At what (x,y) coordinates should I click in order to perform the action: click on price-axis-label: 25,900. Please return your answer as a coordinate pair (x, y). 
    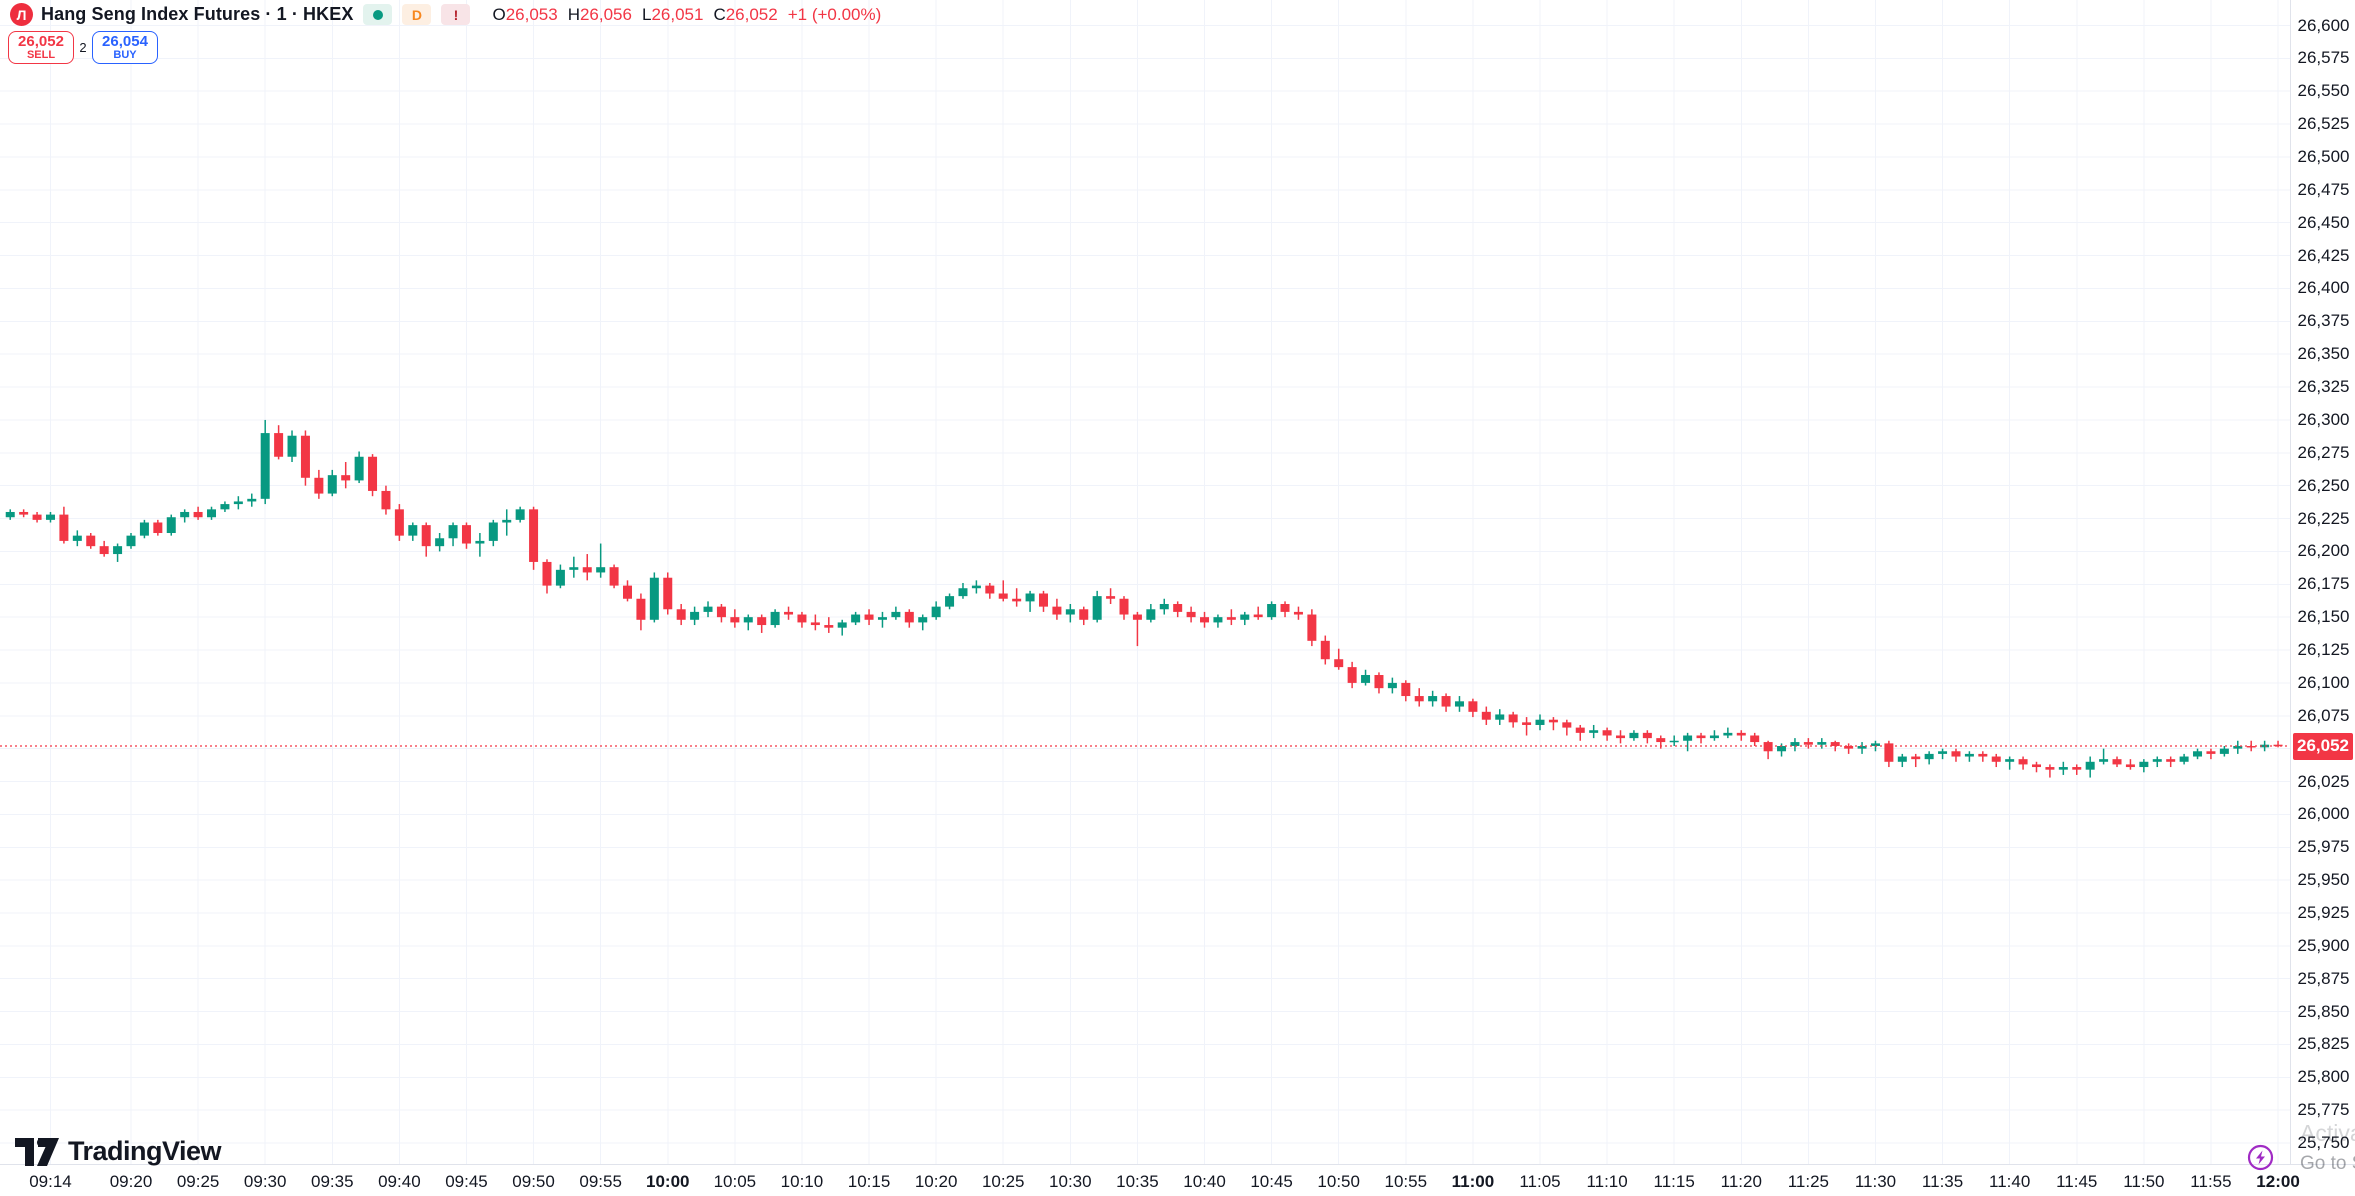
    Looking at the image, I should click on (2323, 945).